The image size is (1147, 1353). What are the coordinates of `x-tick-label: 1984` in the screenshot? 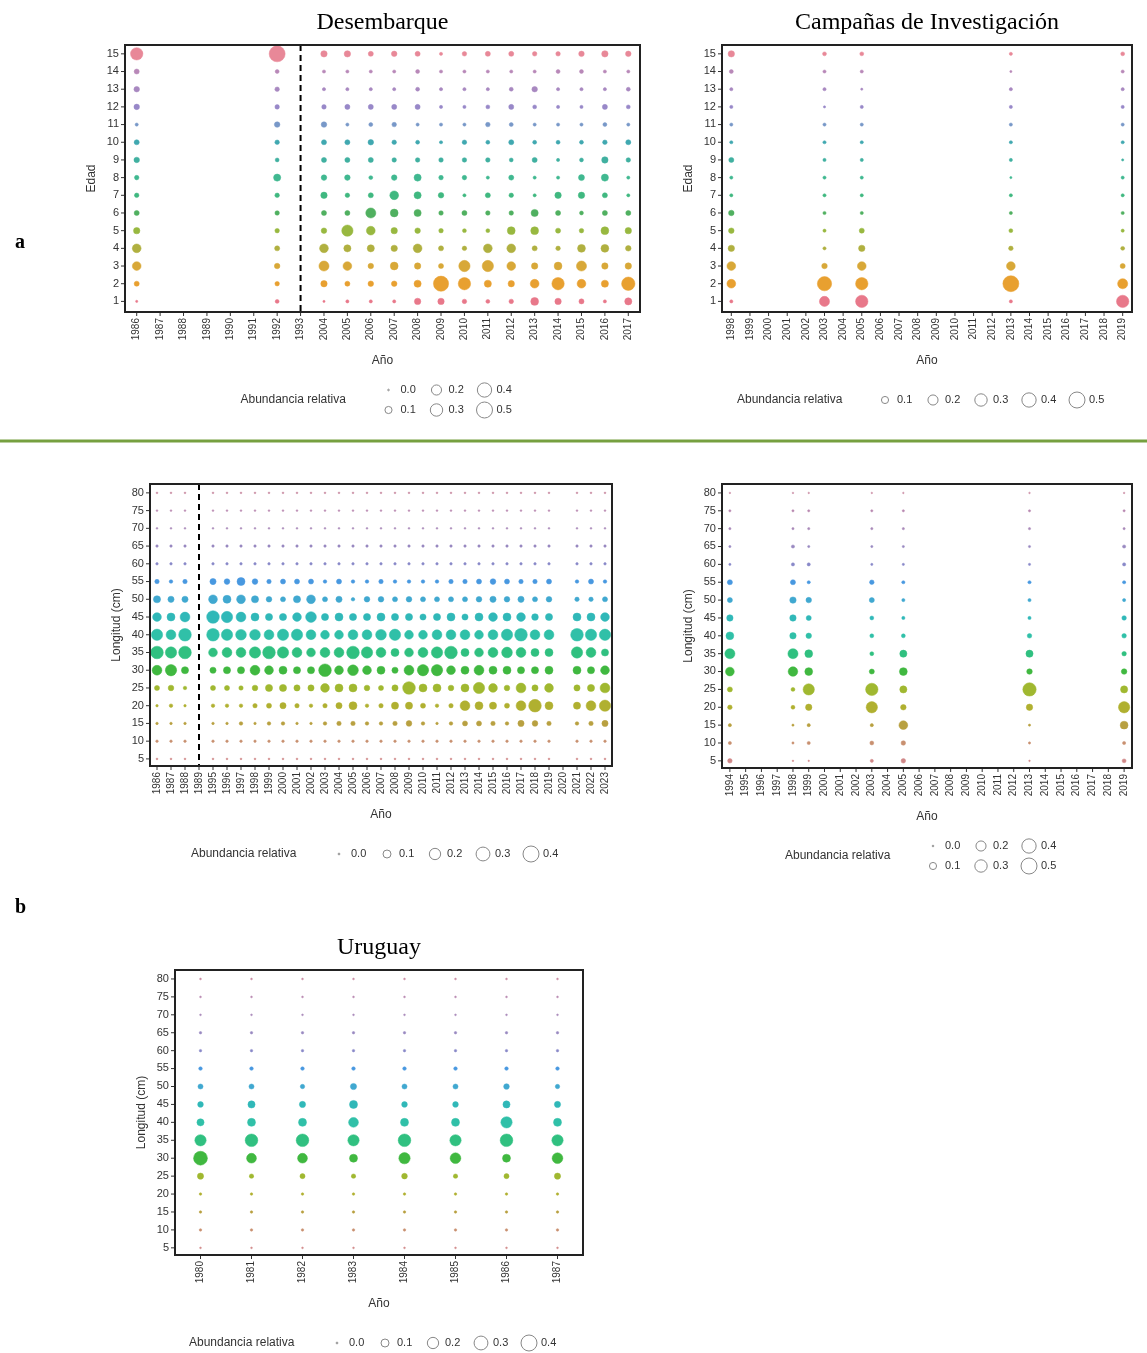 It's located at (404, 1272).